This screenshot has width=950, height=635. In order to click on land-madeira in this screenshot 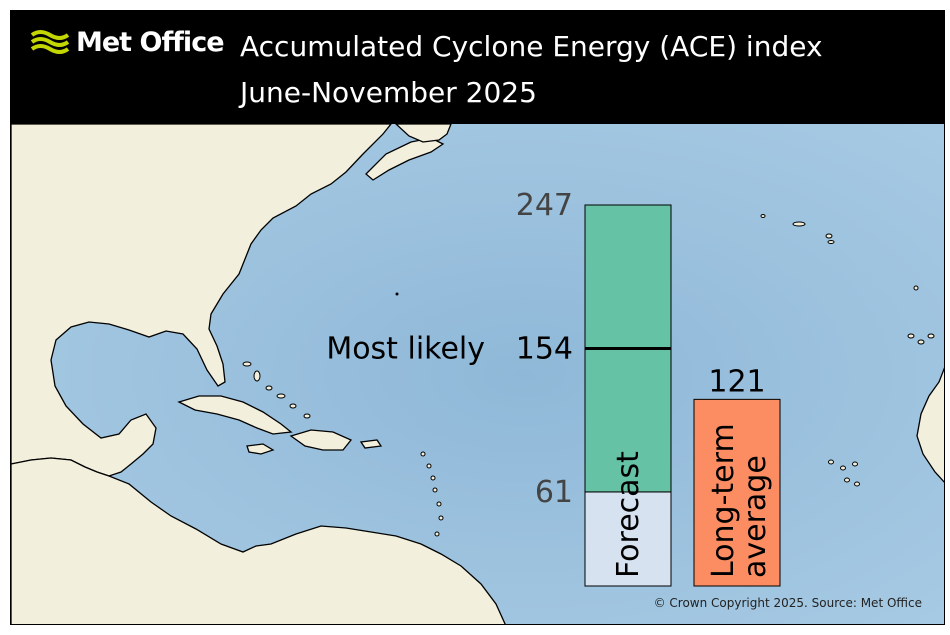, I will do `click(916, 288)`.